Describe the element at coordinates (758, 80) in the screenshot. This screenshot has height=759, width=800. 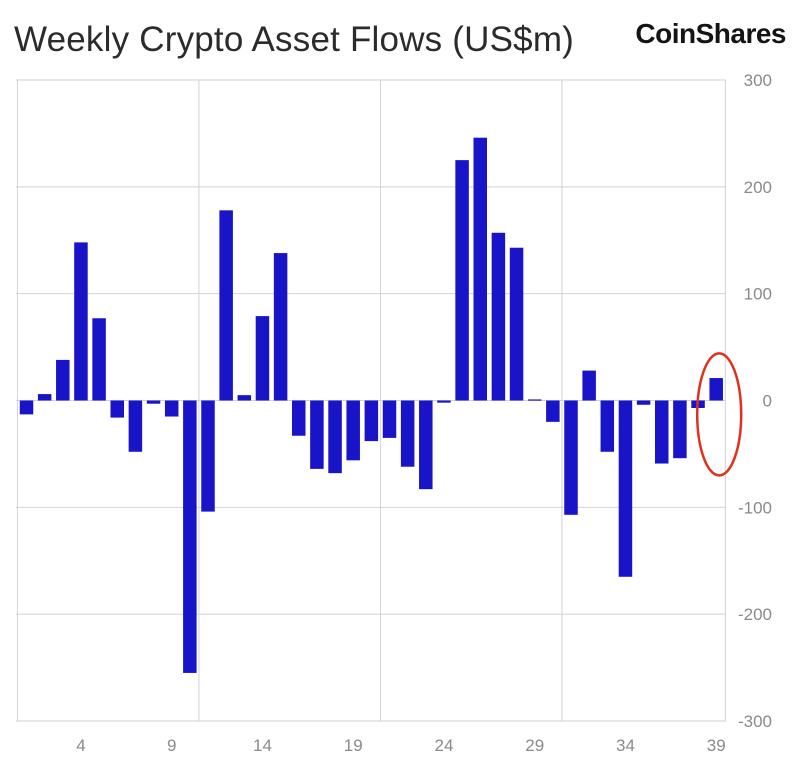
I see `y-tick-label: 300` at that location.